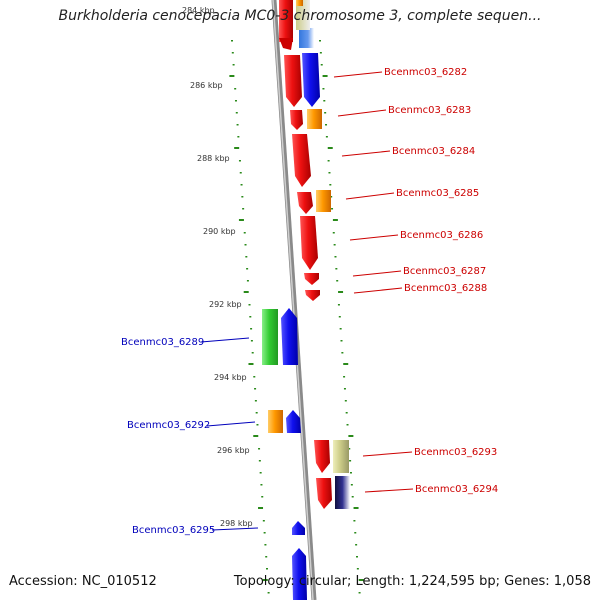 Image resolution: width=600 pixels, height=600 pixels. What do you see at coordinates (306, 38) in the screenshot?
I see `gene-feature-top-bluewhite` at bounding box center [306, 38].